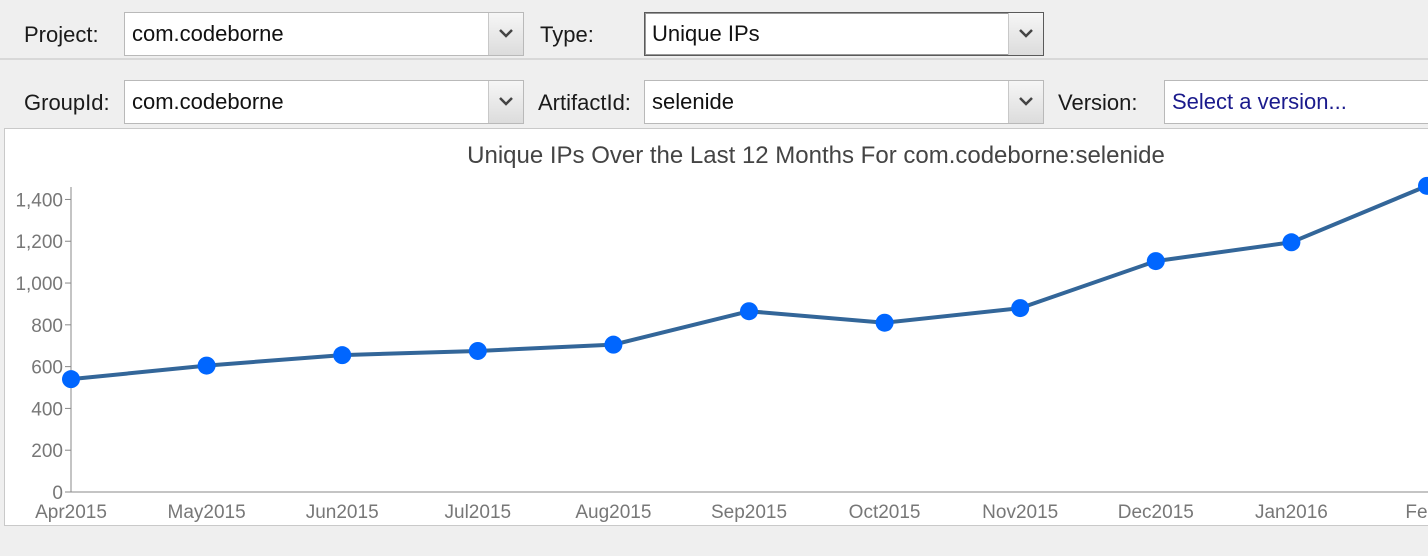 This screenshot has height=556, width=1428. What do you see at coordinates (1020, 512) in the screenshot?
I see `x-tick-label: Nov2015` at bounding box center [1020, 512].